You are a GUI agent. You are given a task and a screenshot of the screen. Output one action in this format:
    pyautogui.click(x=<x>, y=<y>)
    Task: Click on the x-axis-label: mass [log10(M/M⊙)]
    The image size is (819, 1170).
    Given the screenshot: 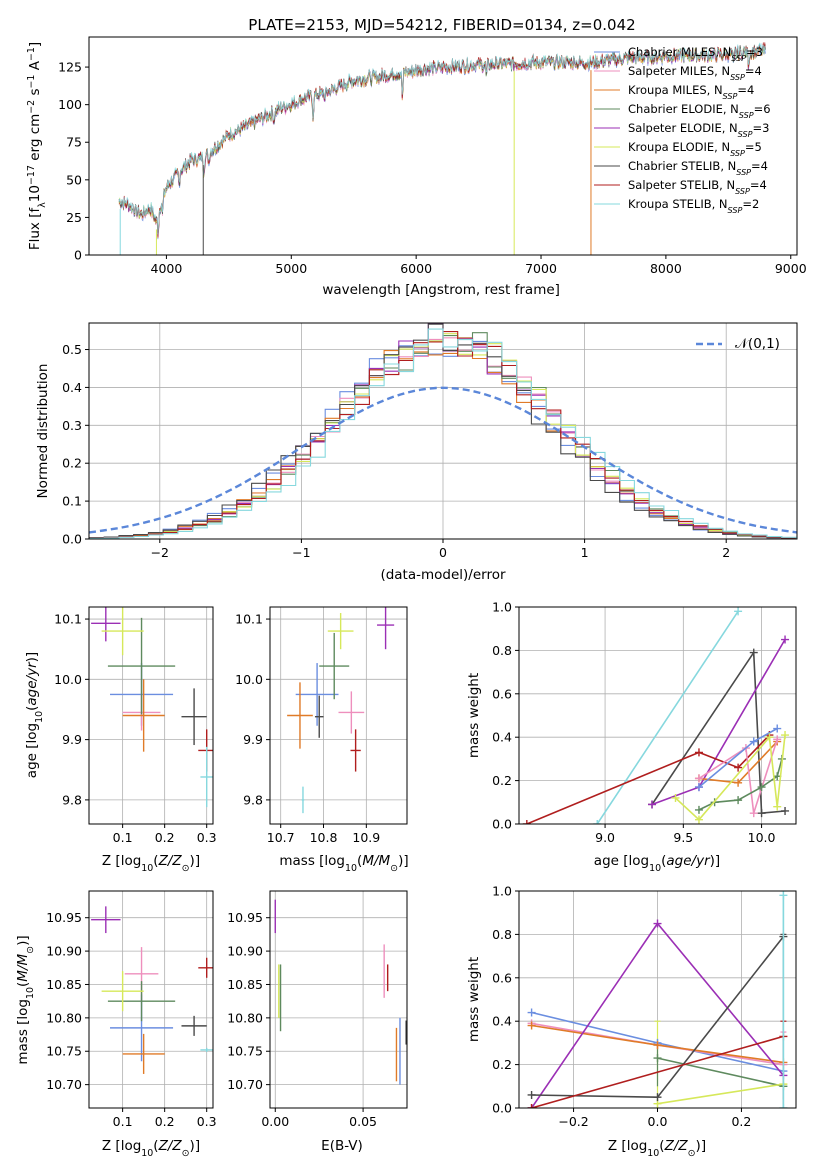 What is the action you would take?
    pyautogui.click(x=343, y=863)
    